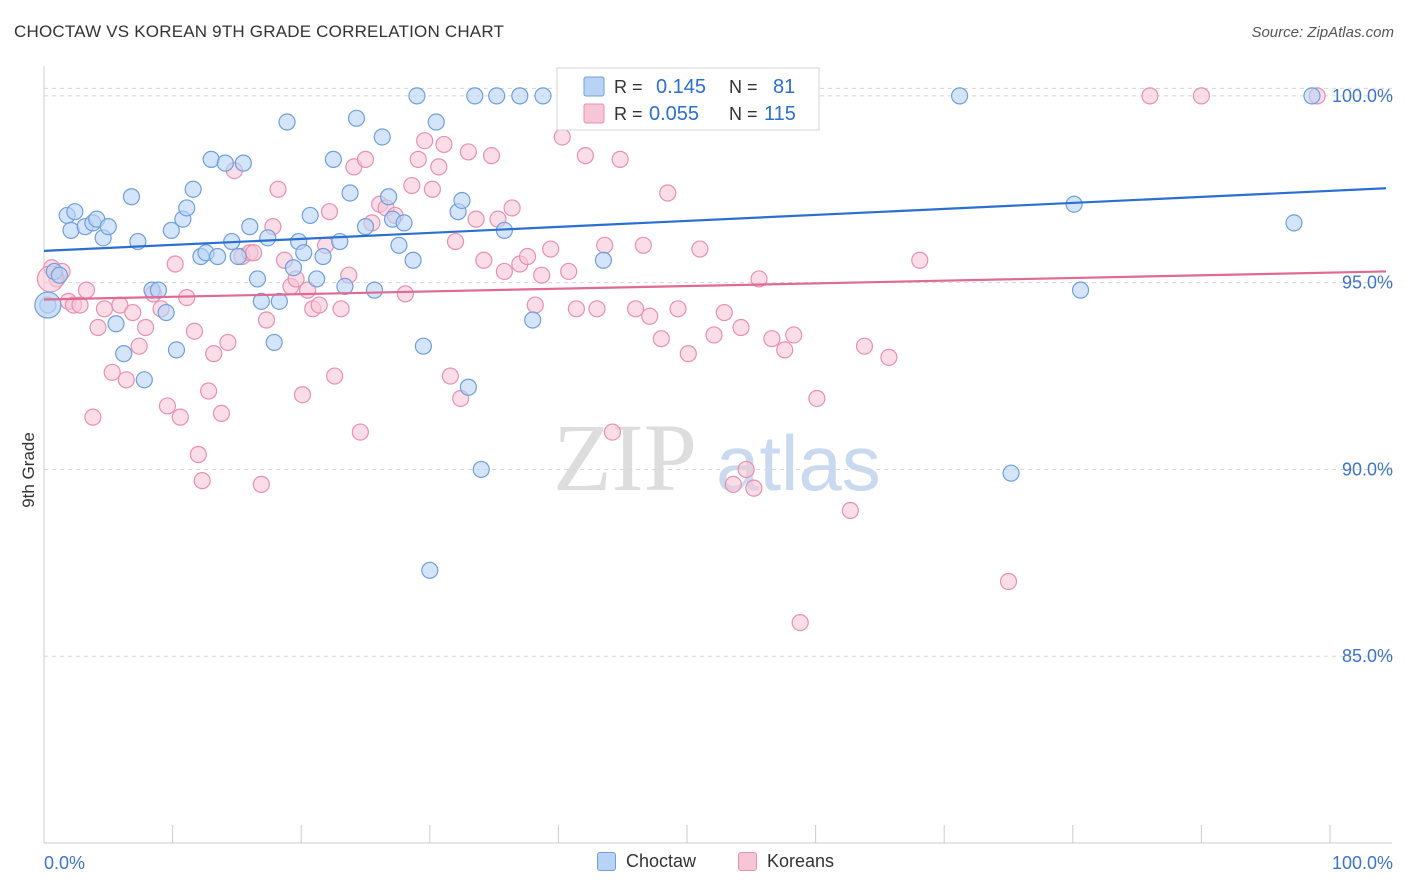 The image size is (1406, 892). Describe the element at coordinates (715, 285) in the screenshot. I see `koreans-trend-line` at that location.